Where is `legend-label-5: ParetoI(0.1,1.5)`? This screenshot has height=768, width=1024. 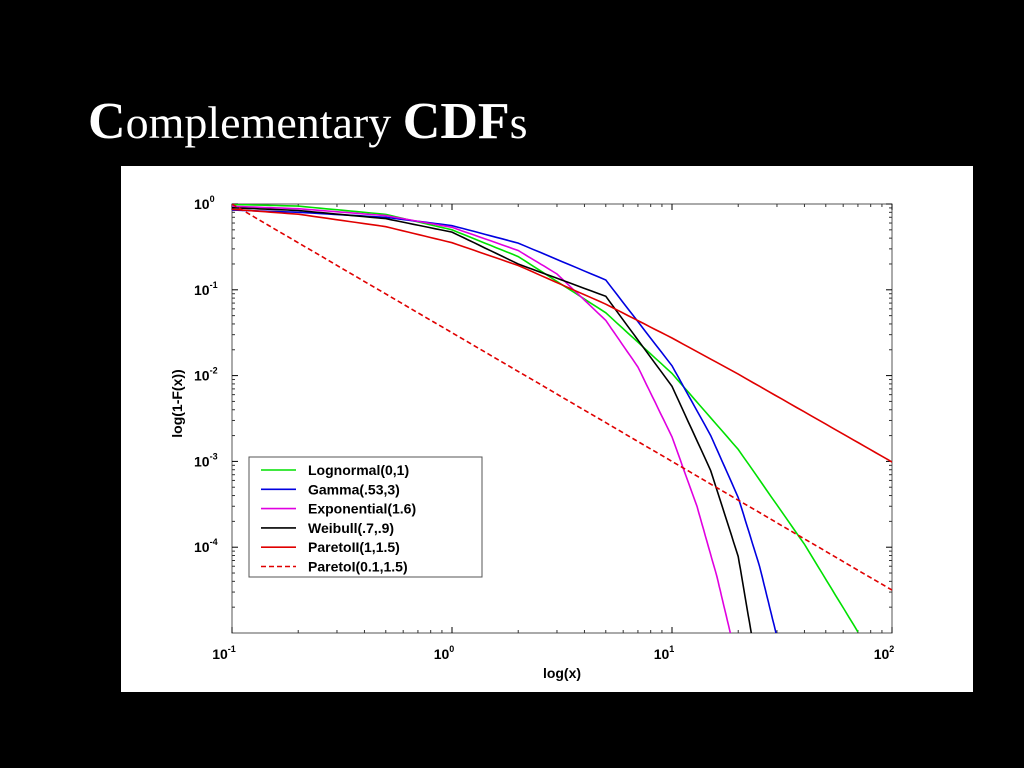
legend-label-5: ParetoI(0.1,1.5) is located at coordinates (358, 567).